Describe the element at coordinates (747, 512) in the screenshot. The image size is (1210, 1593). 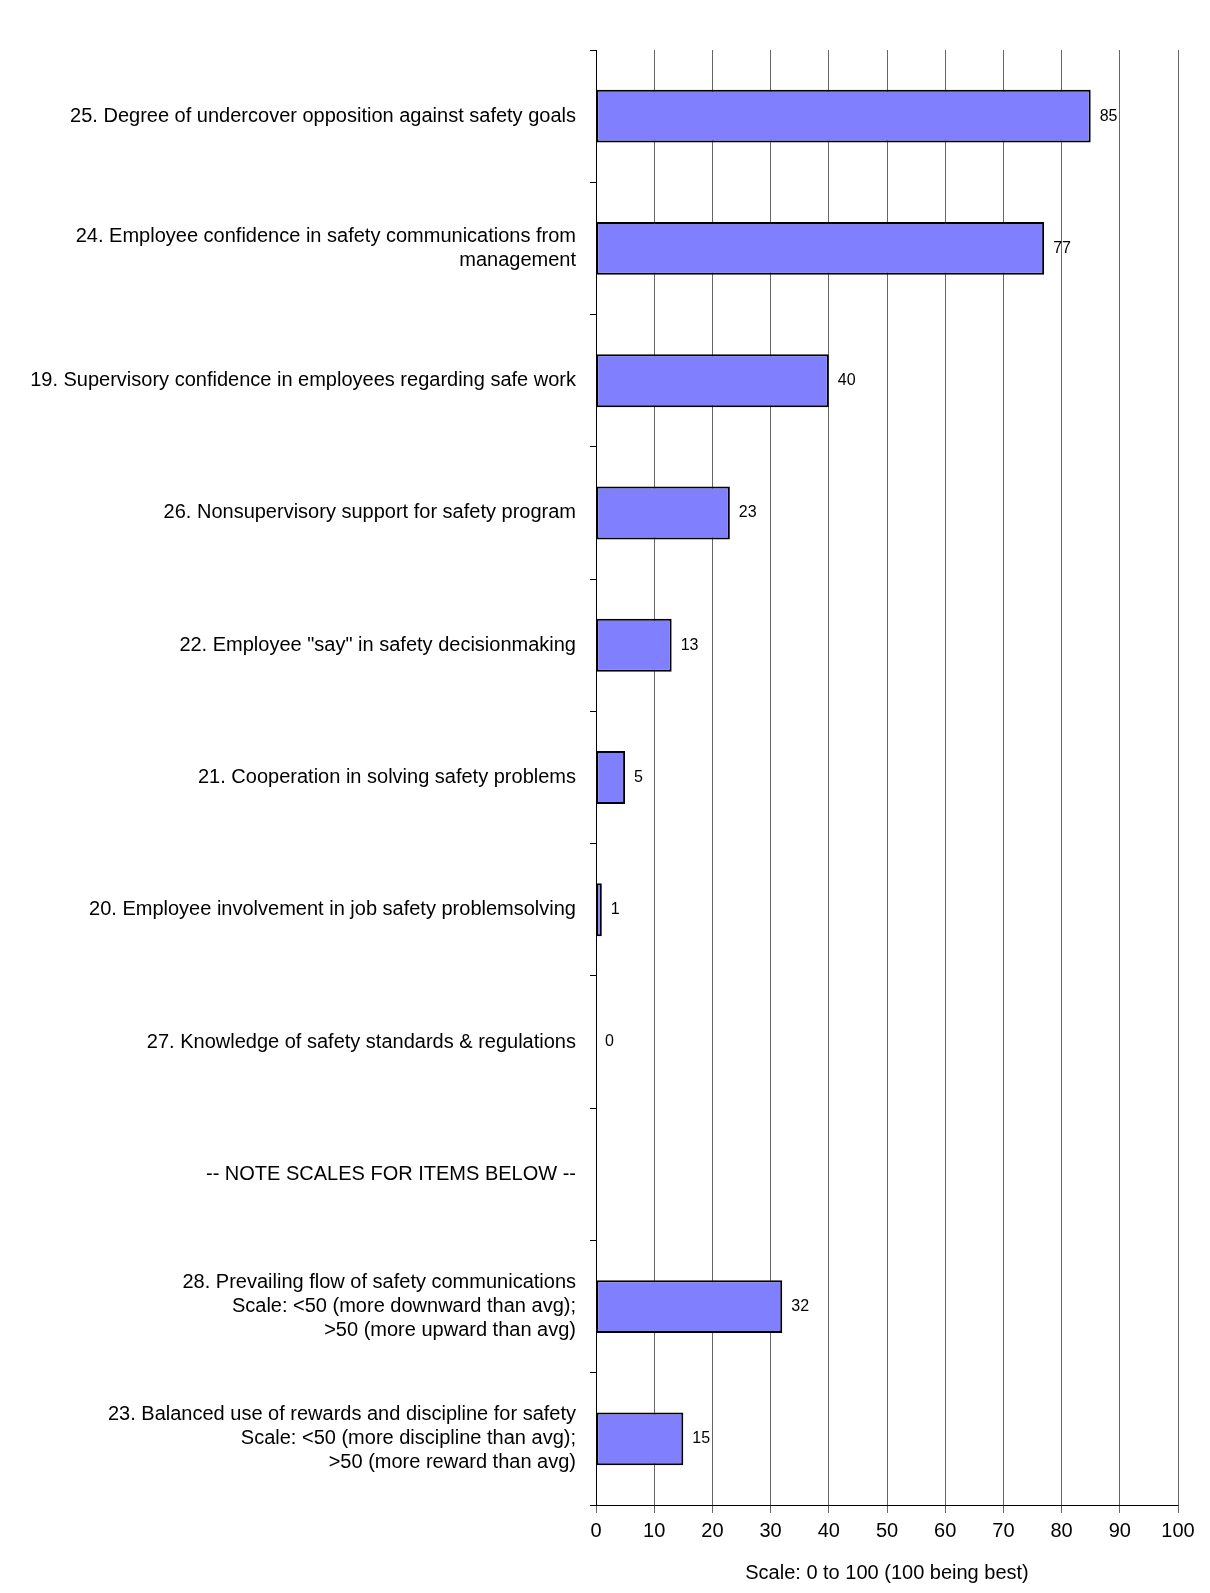
I see `data-label: 23` at that location.